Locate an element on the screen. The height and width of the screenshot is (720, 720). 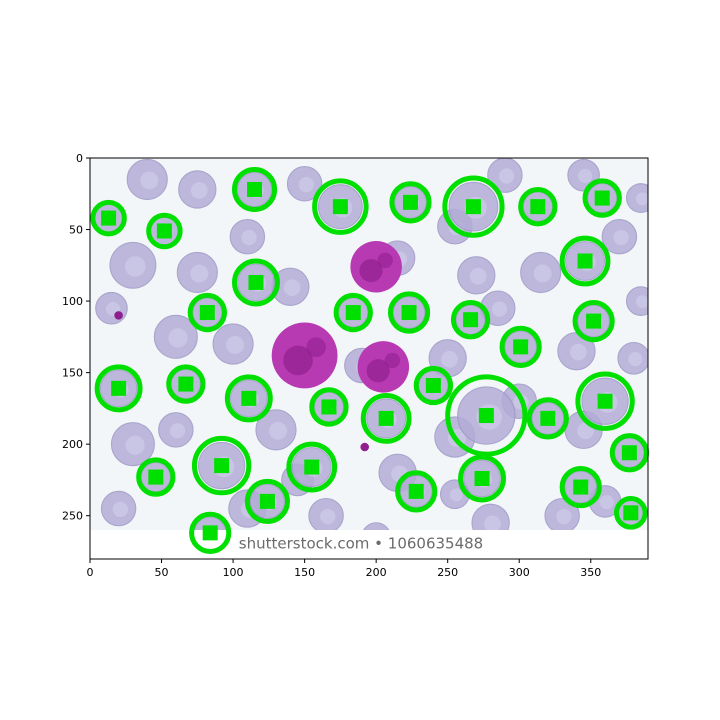
x-tick-label: 150 is located at coordinates (304, 572).